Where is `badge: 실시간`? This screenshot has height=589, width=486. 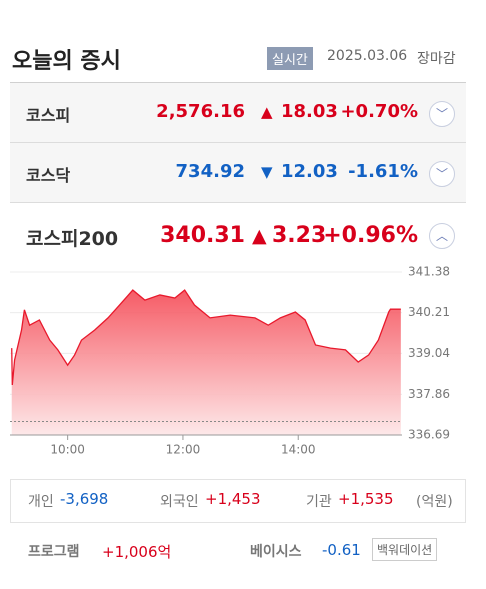 badge: 실시간 is located at coordinates (290, 58).